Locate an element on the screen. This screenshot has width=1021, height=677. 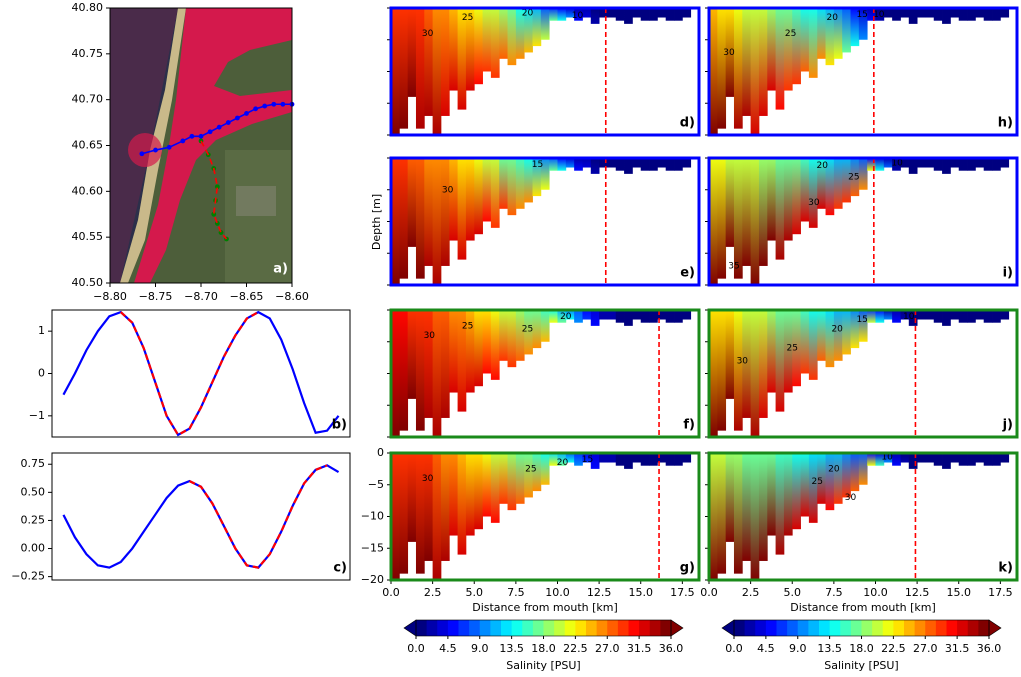
y-tick-label: 0.00 is located at coordinates (33, 548).